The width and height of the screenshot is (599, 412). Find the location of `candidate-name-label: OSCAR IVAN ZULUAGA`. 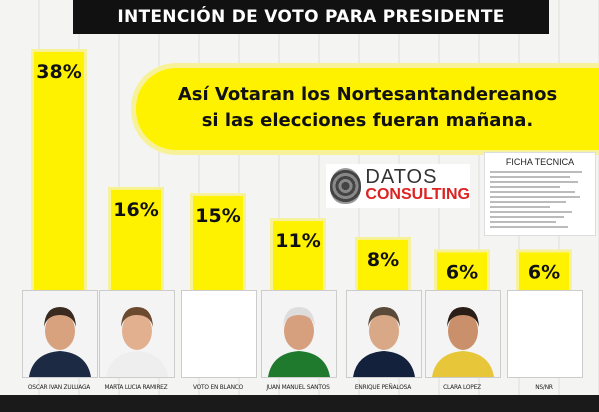

candidate-name-label: OSCAR IVAN ZULUAGA is located at coordinates (59, 387).